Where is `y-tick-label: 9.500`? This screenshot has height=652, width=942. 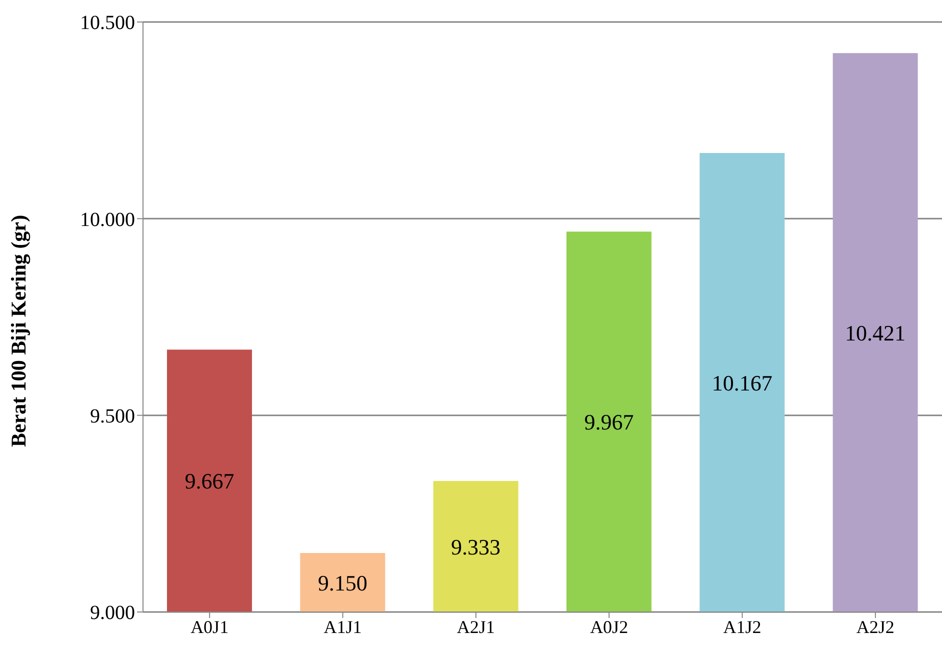
y-tick-label: 9.500 is located at coordinates (112, 416).